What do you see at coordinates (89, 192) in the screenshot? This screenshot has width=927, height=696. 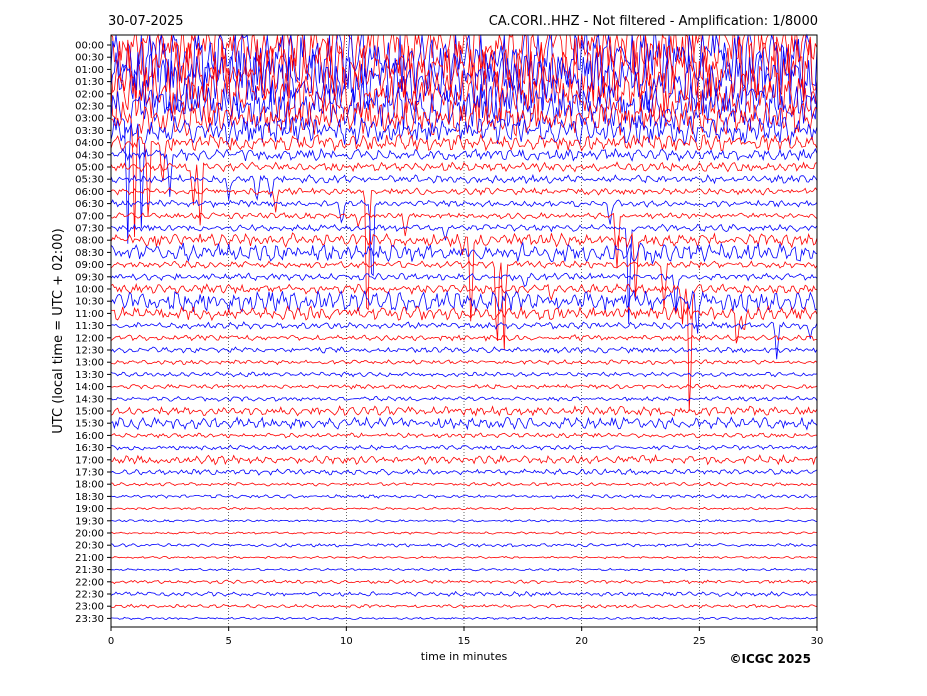 I see `row-label: 06:00` at bounding box center [89, 192].